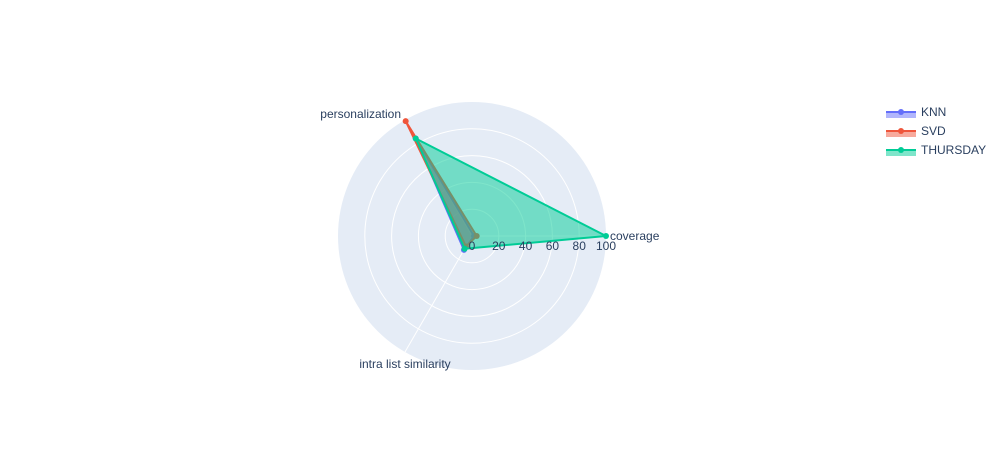  What do you see at coordinates (360, 114) in the screenshot?
I see `axis-label-1: personalization` at bounding box center [360, 114].